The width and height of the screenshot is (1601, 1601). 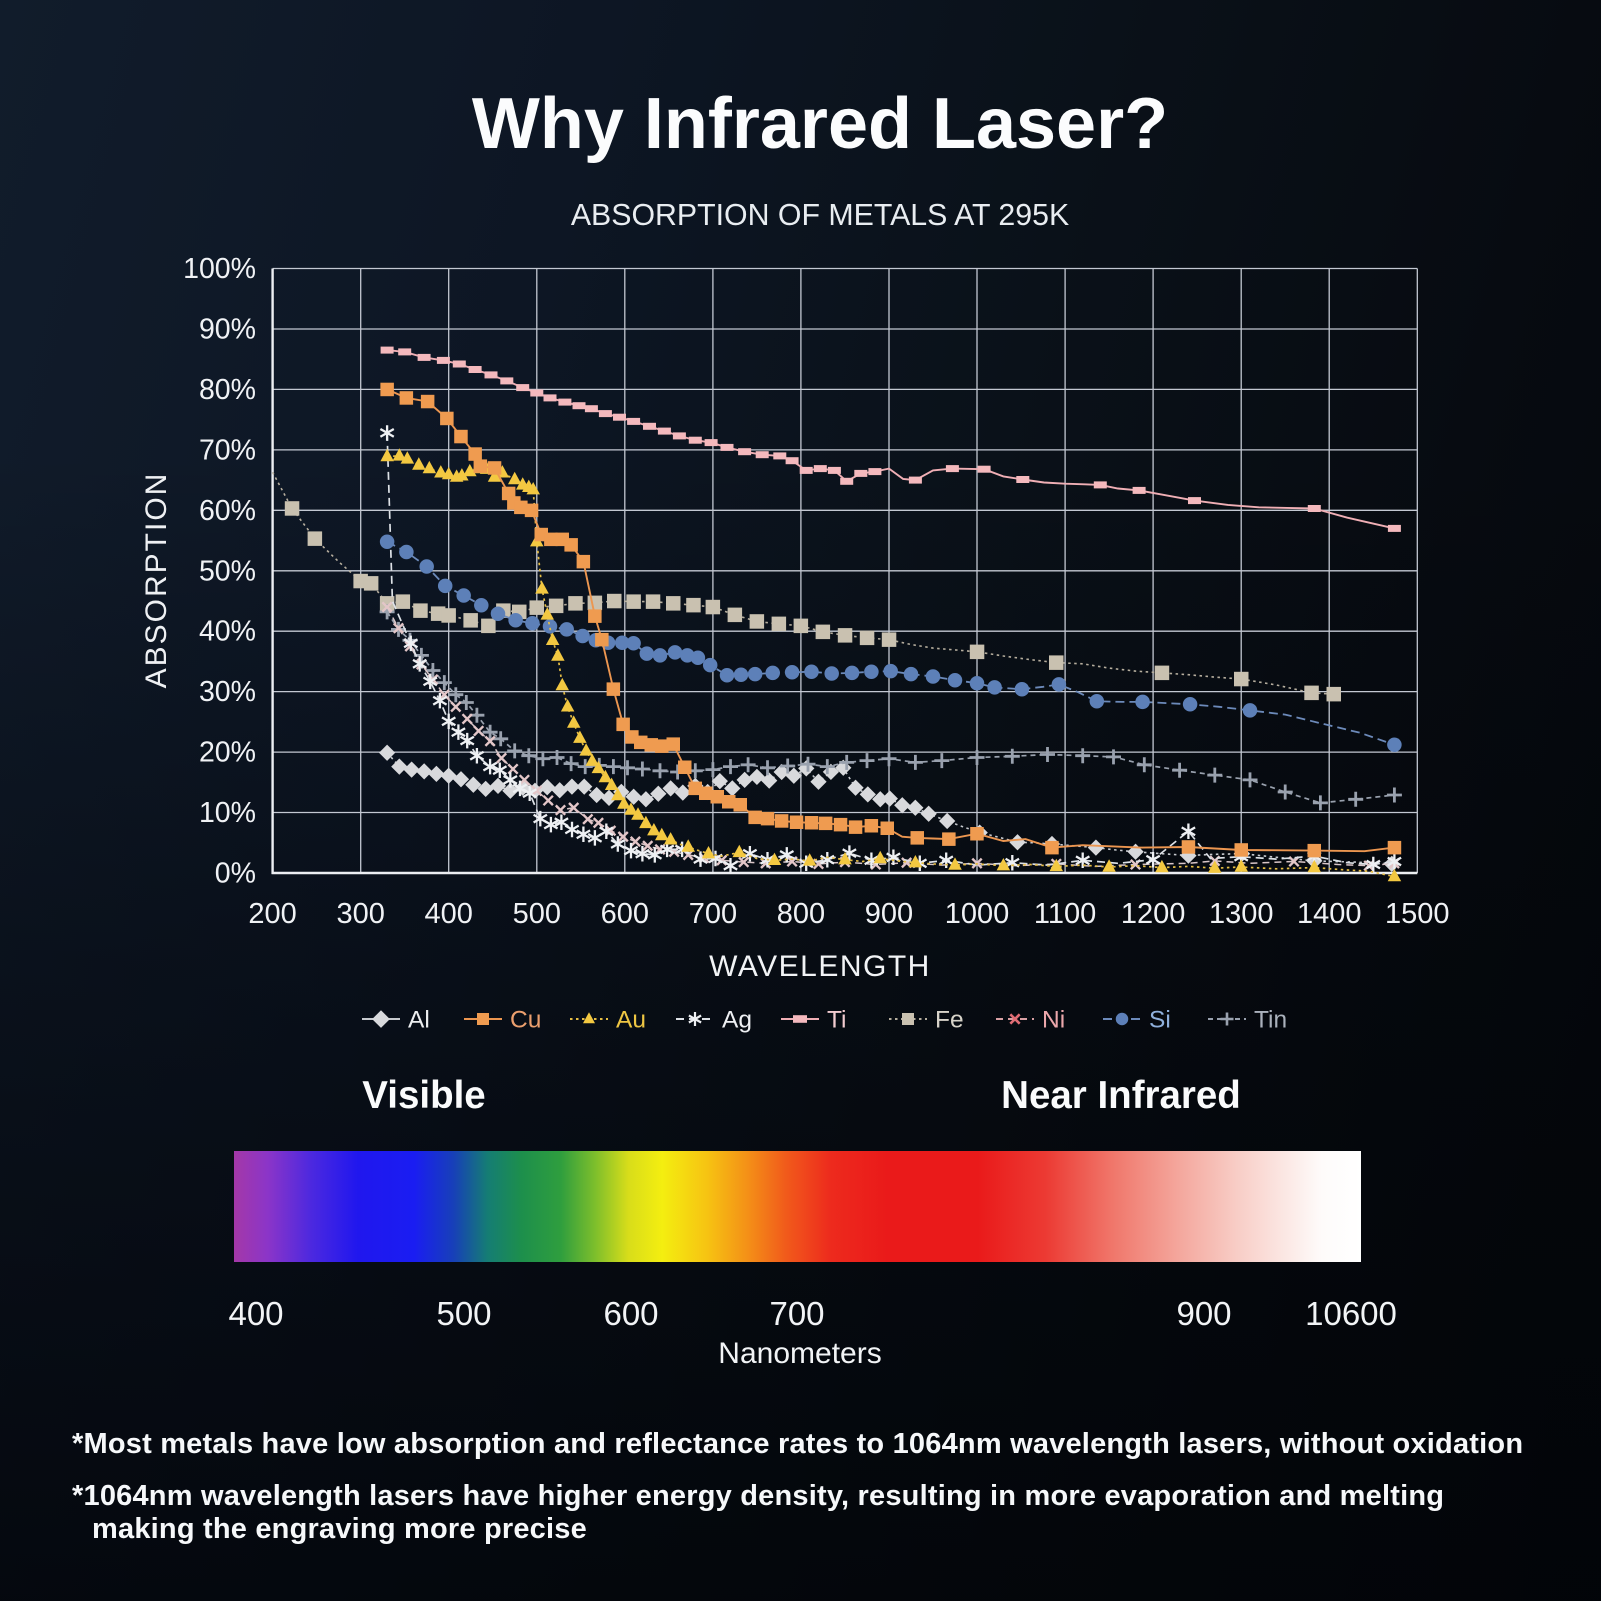 I want to click on svg-text: 1200, so click(x=1153, y=914).